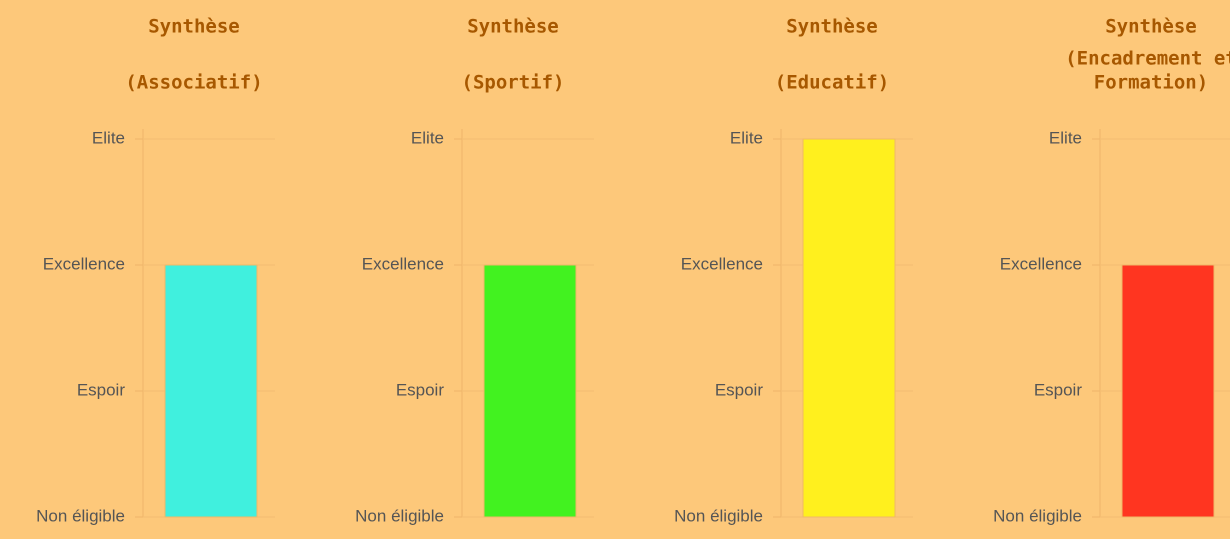 This screenshot has width=1230, height=539. What do you see at coordinates (1151, 83) in the screenshot?
I see `chart-title: Formation)` at bounding box center [1151, 83].